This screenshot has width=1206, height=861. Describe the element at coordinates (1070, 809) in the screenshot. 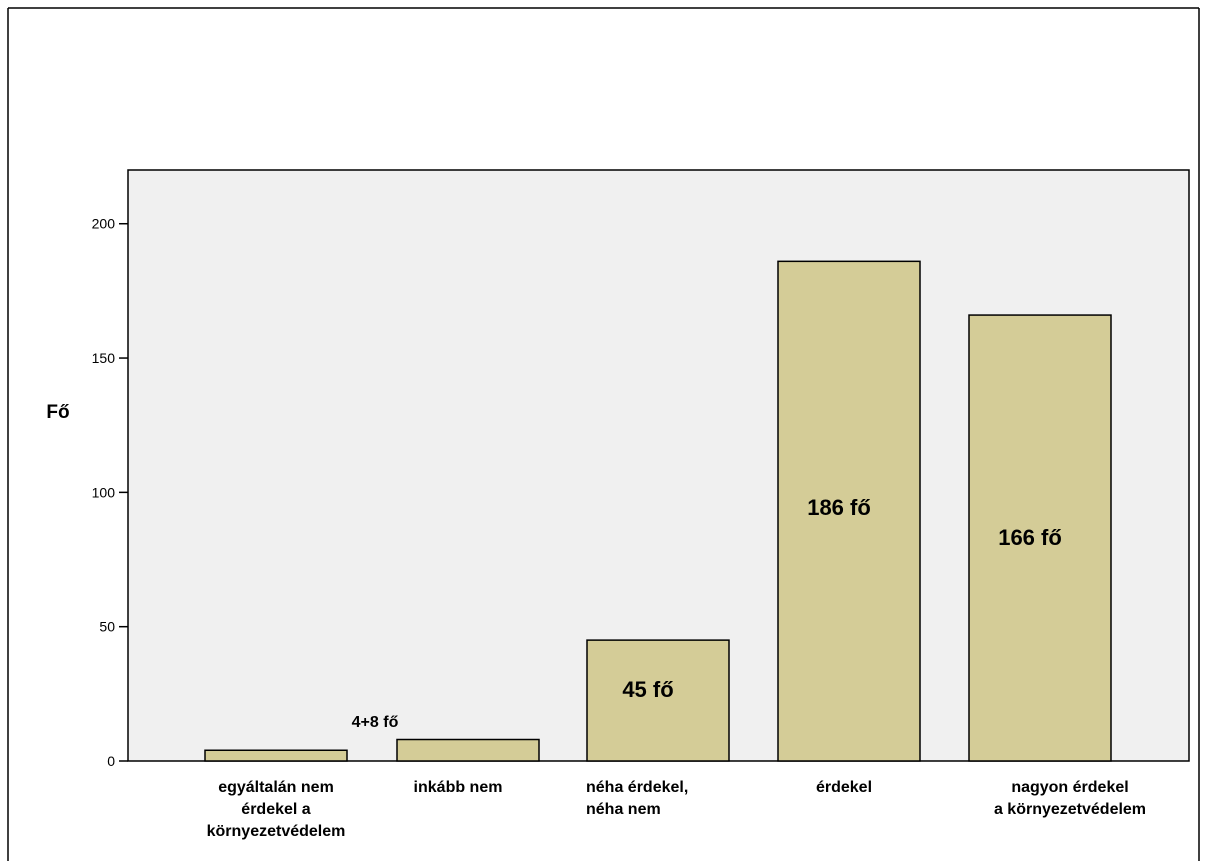

I see `x-category-label-line: a környezetvédelem` at that location.